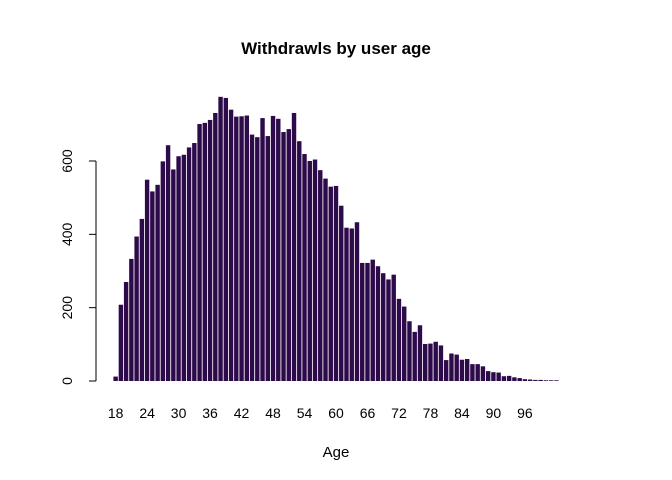 The image size is (672, 480). Describe the element at coordinates (147, 413) in the screenshot. I see `x-tick-label: 24` at that location.